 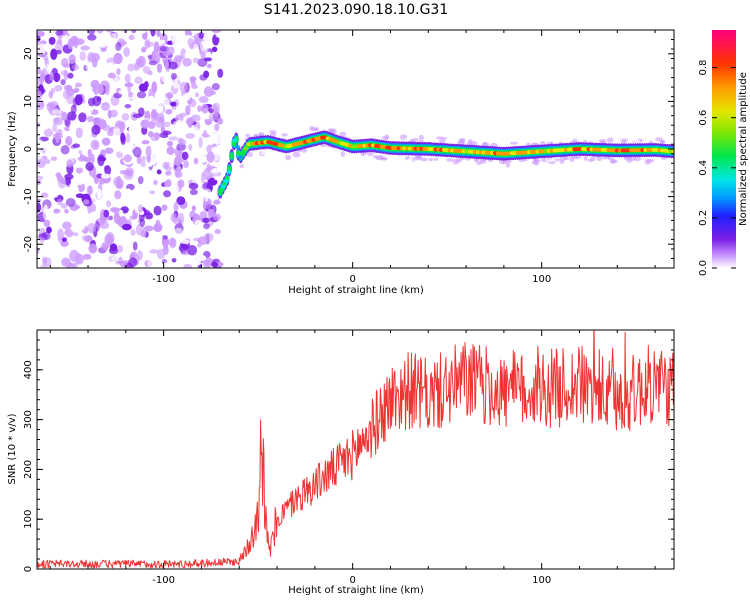 I want to click on spectrogram-ytick-label: 20, so click(x=28, y=53).